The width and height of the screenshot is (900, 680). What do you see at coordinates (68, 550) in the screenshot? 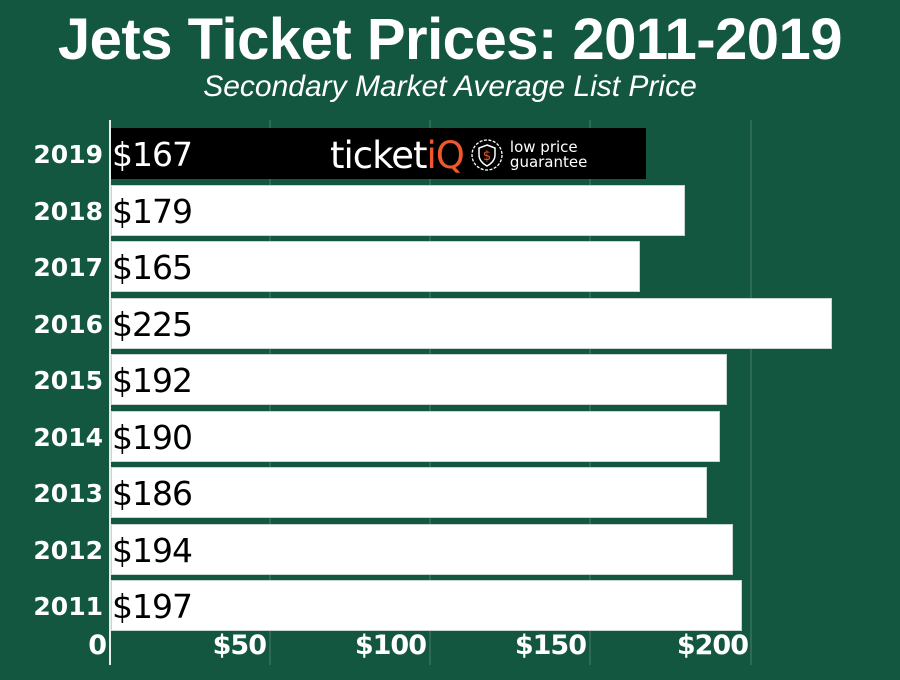
I see `year-label: 2012` at bounding box center [68, 550].